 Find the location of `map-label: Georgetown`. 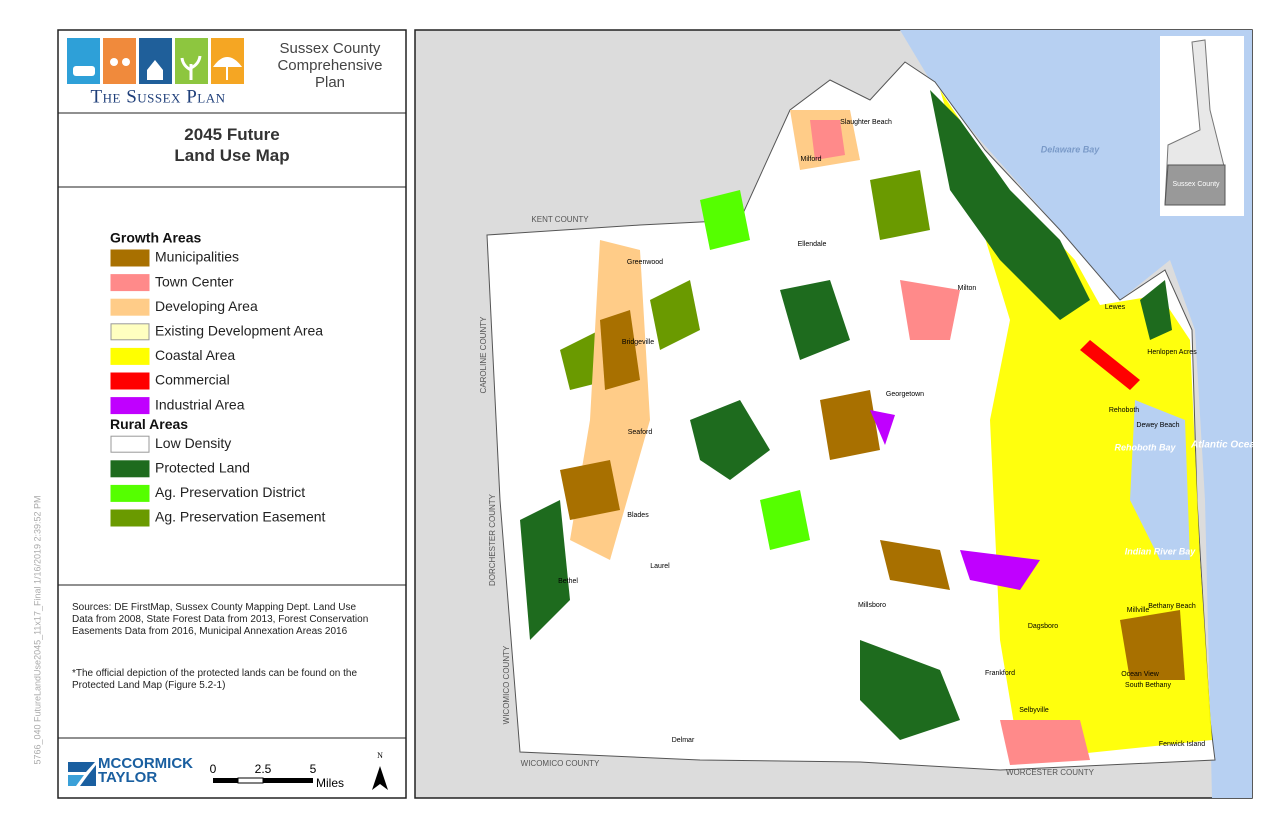

map-label: Georgetown is located at coordinates (905, 394).